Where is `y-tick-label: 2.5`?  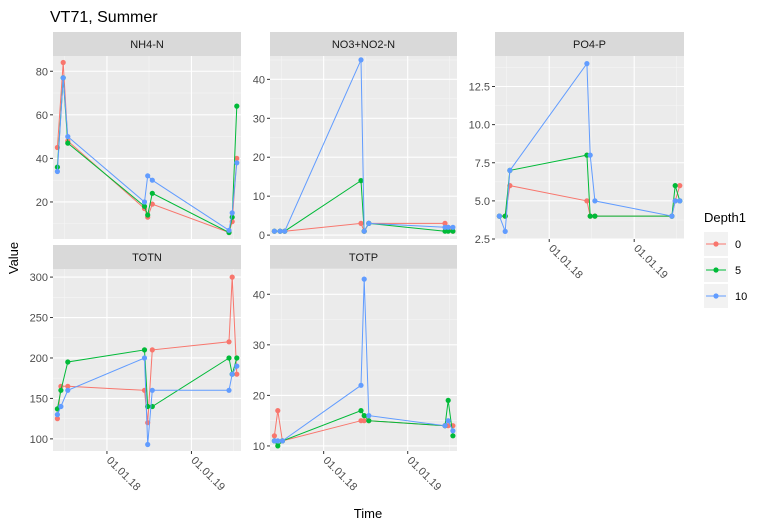
y-tick-label: 2.5 is located at coordinates (482, 240).